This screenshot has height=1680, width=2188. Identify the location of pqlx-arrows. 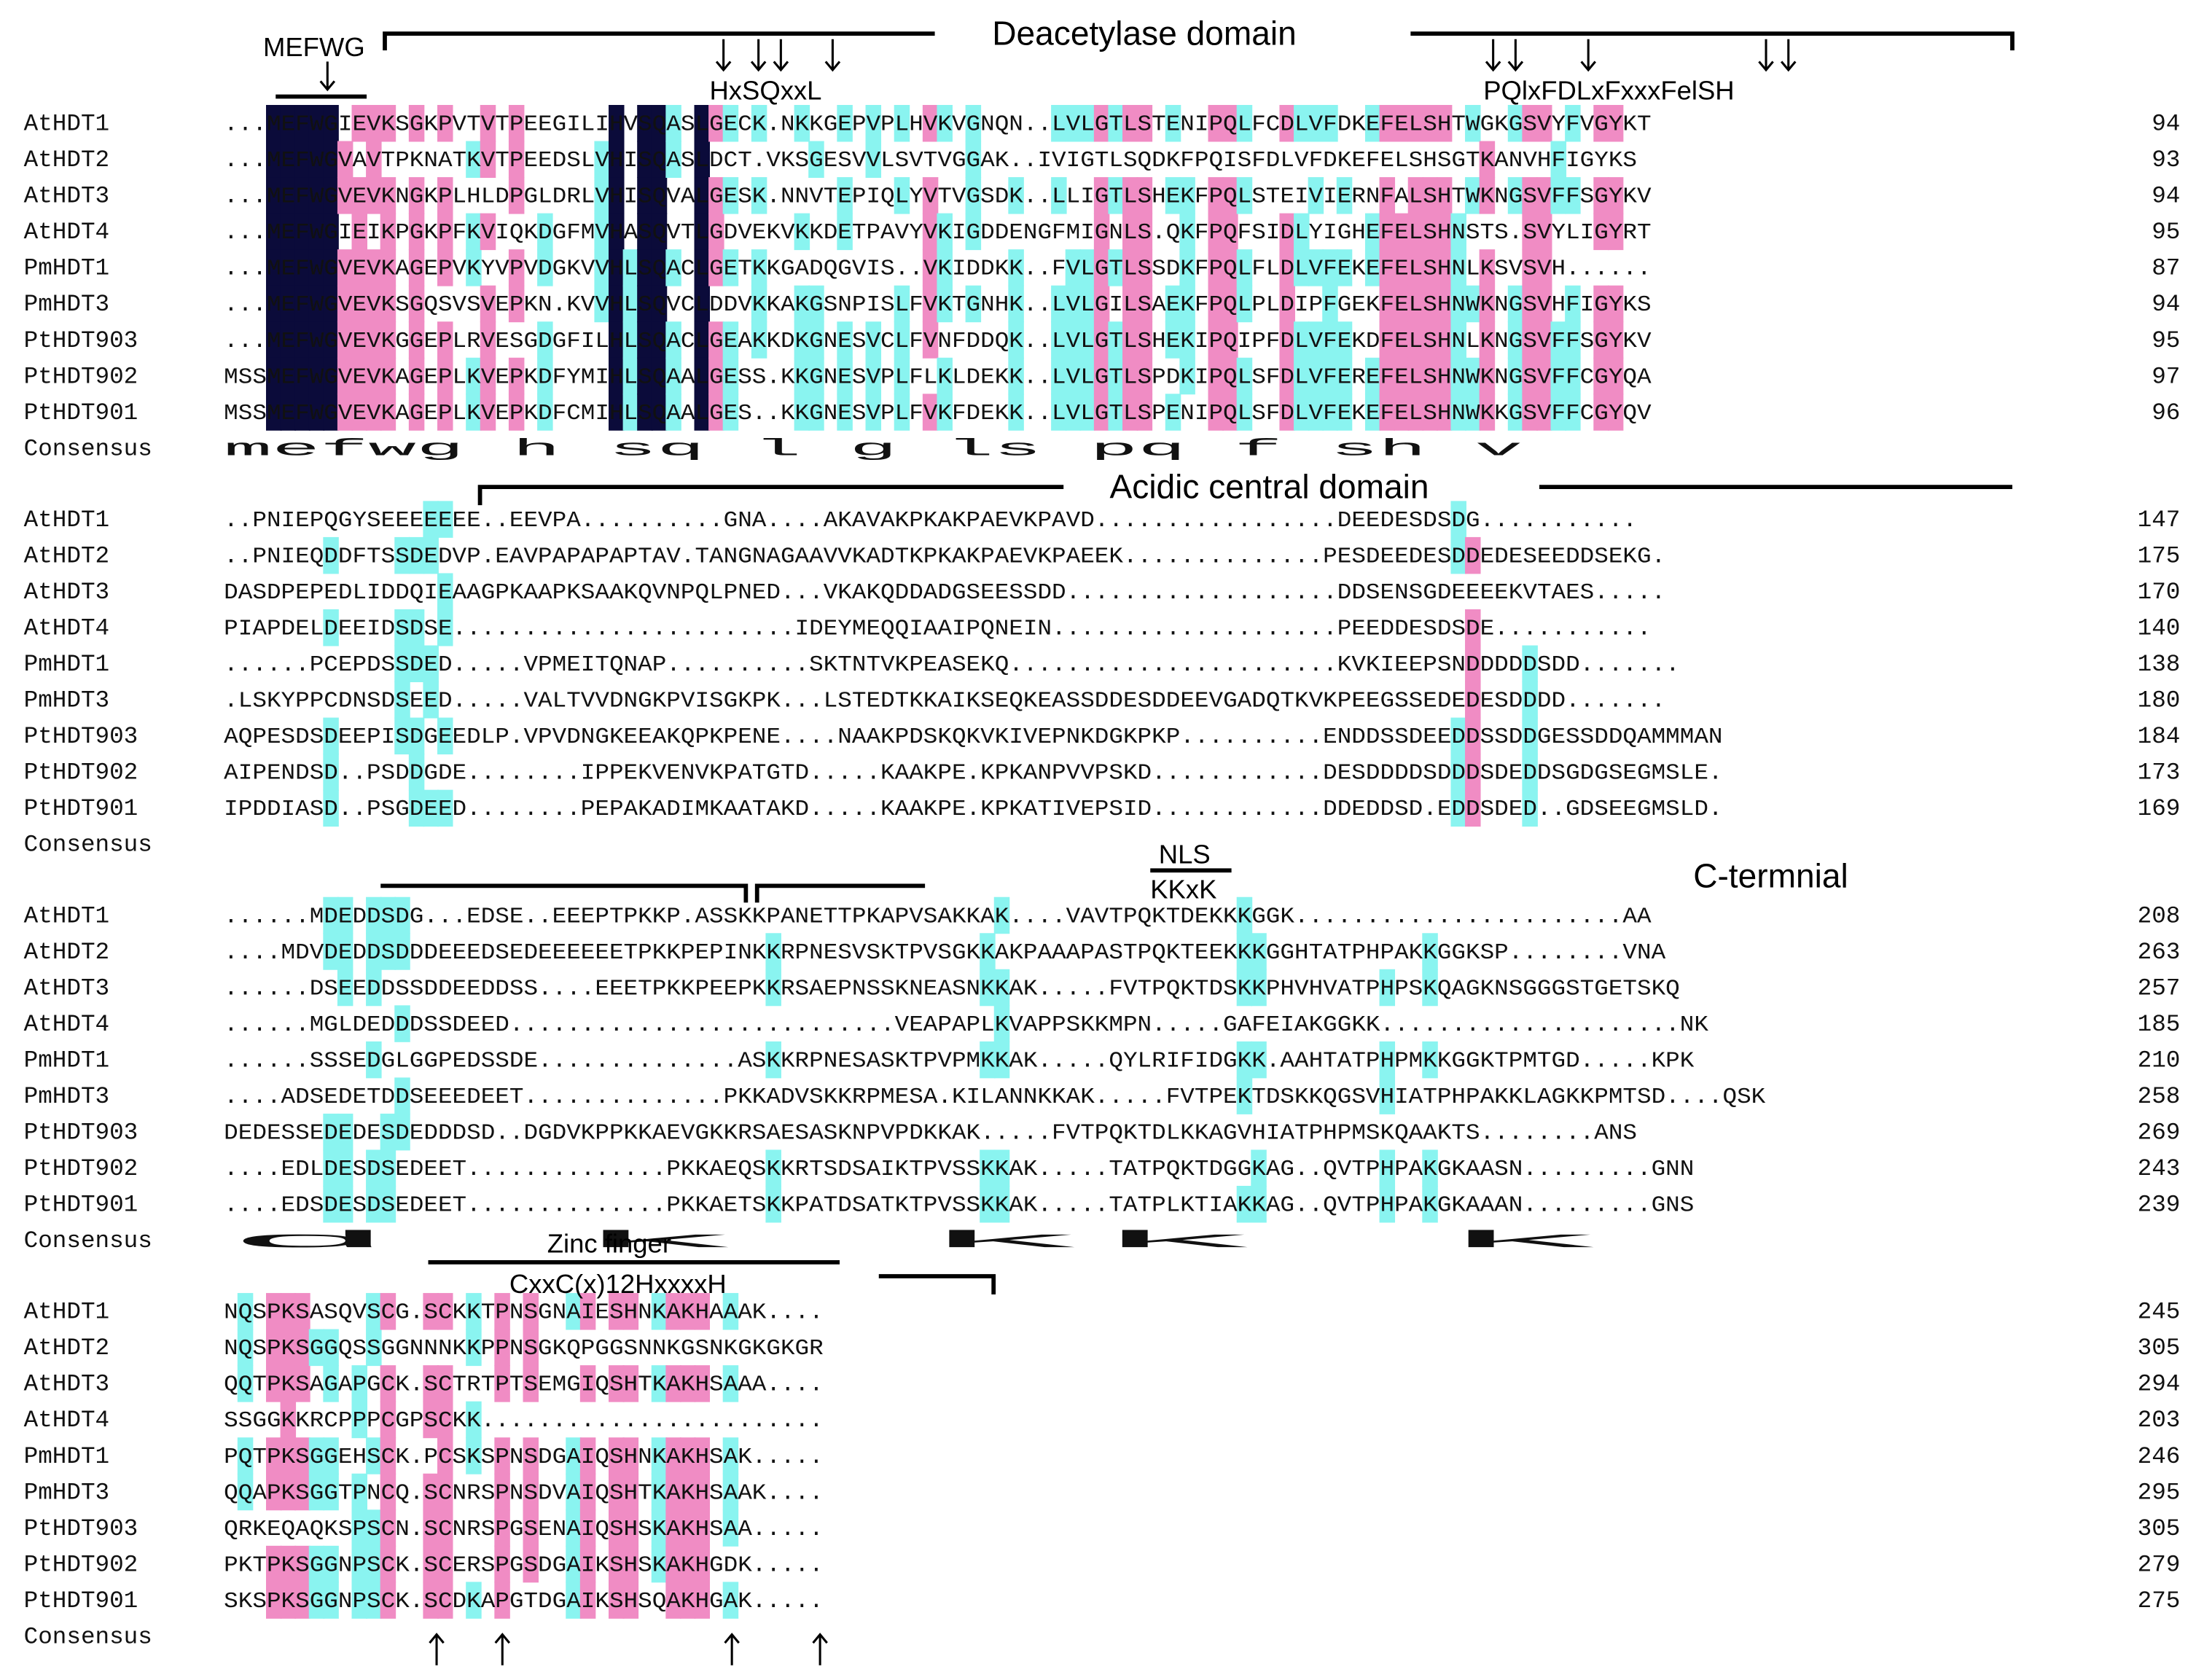
(1641, 56).